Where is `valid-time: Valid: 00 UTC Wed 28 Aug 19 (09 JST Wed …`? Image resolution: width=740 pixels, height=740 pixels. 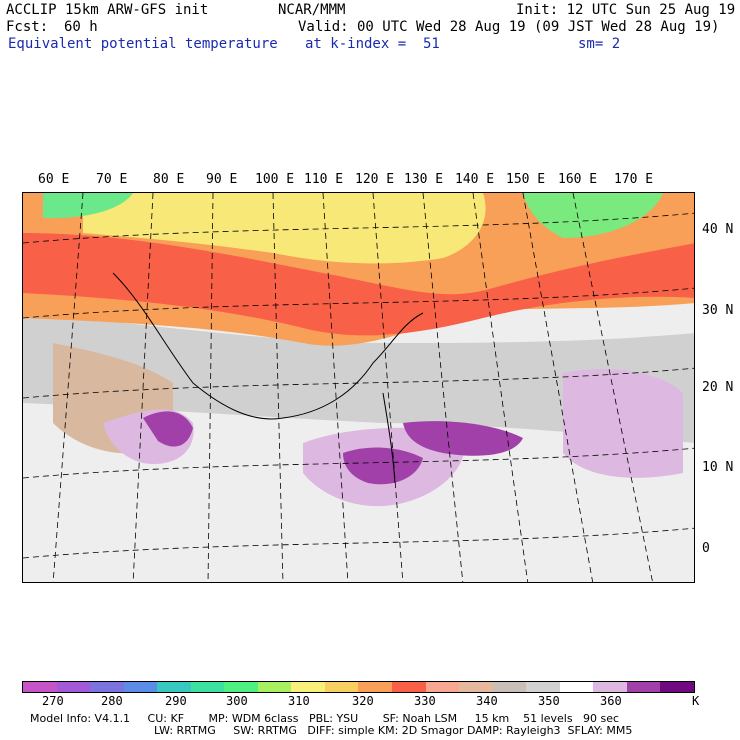
valid-time: Valid: 00 UTC Wed 28 Aug 19 (09 JST Wed … is located at coordinates (509, 27).